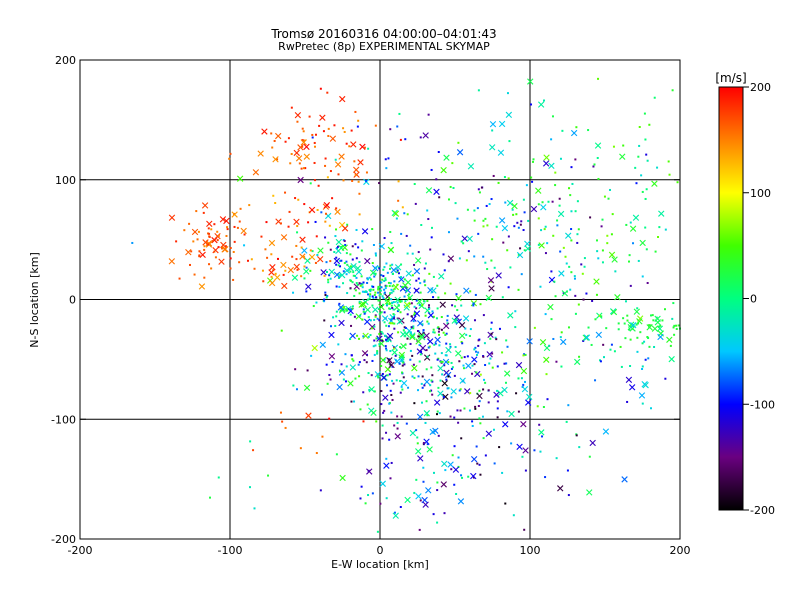 This screenshot has width=800, height=600. What do you see at coordinates (760, 193) in the screenshot?
I see `colorbar-tick-label: 100` at bounding box center [760, 193].